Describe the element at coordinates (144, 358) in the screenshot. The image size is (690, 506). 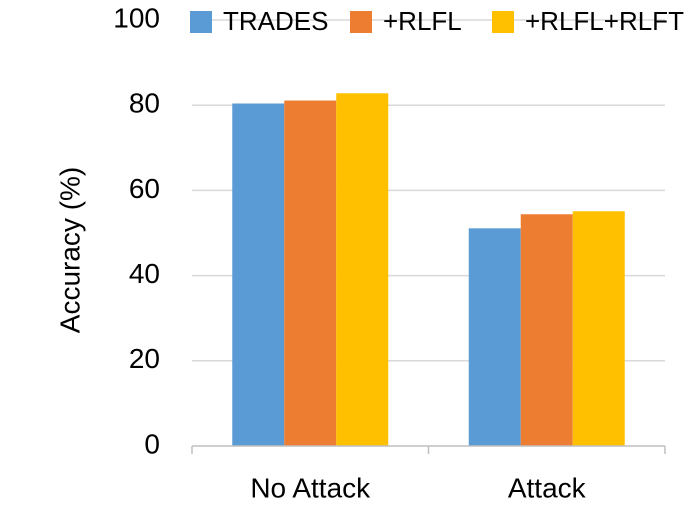
I see `y-tick-label: 20` at that location.